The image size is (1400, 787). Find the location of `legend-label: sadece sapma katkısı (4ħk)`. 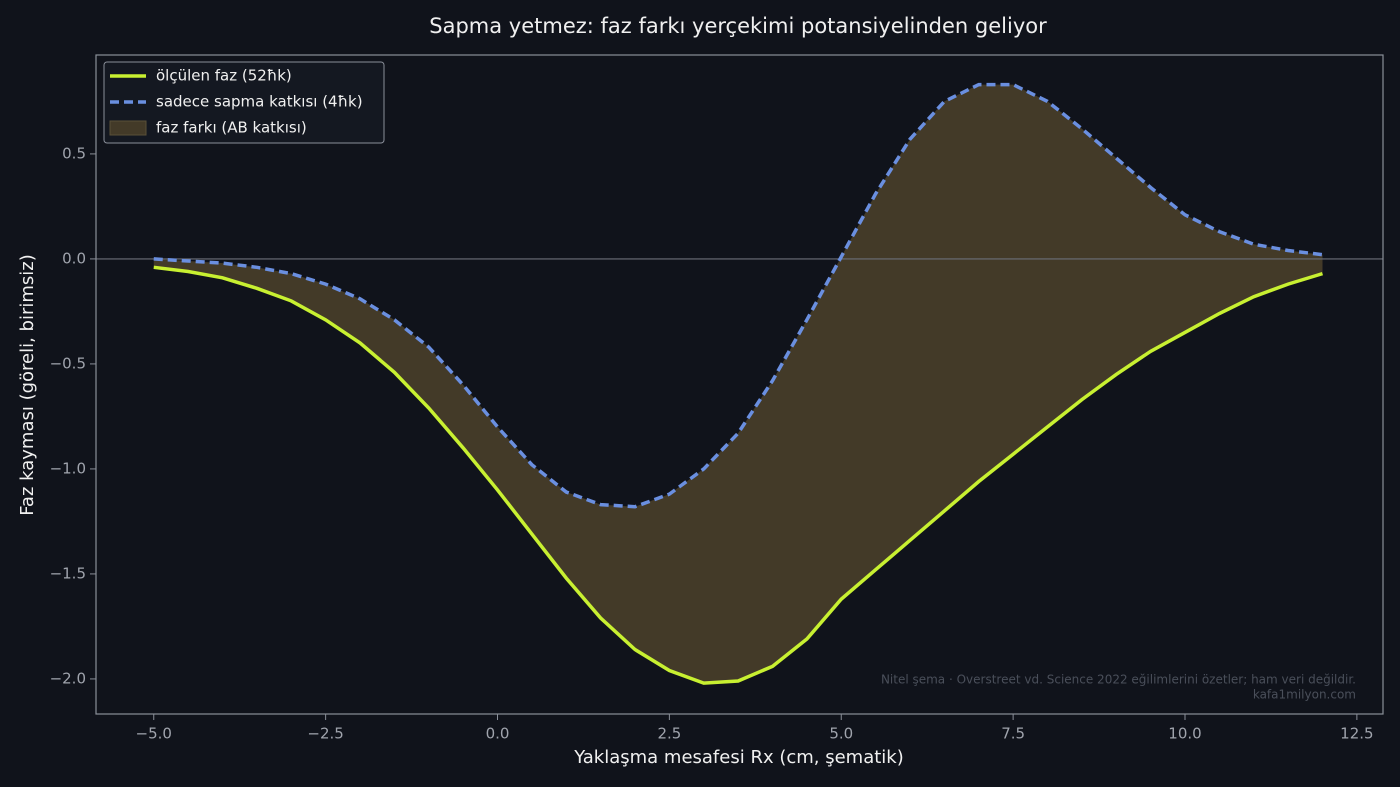

legend-label: sadece sapma katkısı (4ħk) is located at coordinates (259, 102).